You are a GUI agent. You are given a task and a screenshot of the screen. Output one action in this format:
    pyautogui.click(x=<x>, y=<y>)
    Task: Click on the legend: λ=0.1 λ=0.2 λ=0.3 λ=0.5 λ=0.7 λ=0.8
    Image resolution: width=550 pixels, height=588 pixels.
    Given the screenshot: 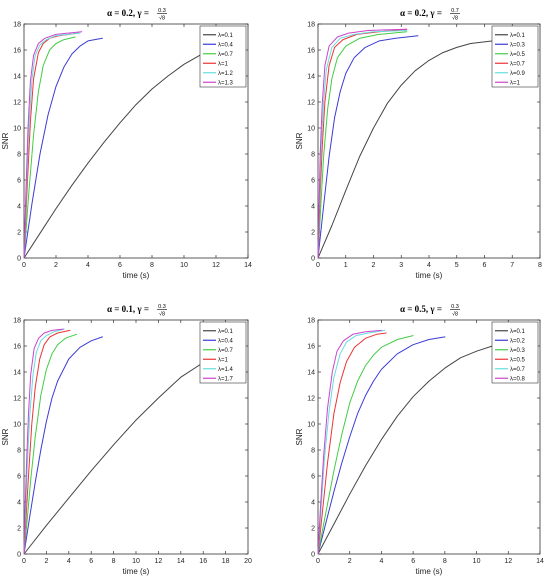 What is the action you would take?
    pyautogui.click(x=515, y=352)
    